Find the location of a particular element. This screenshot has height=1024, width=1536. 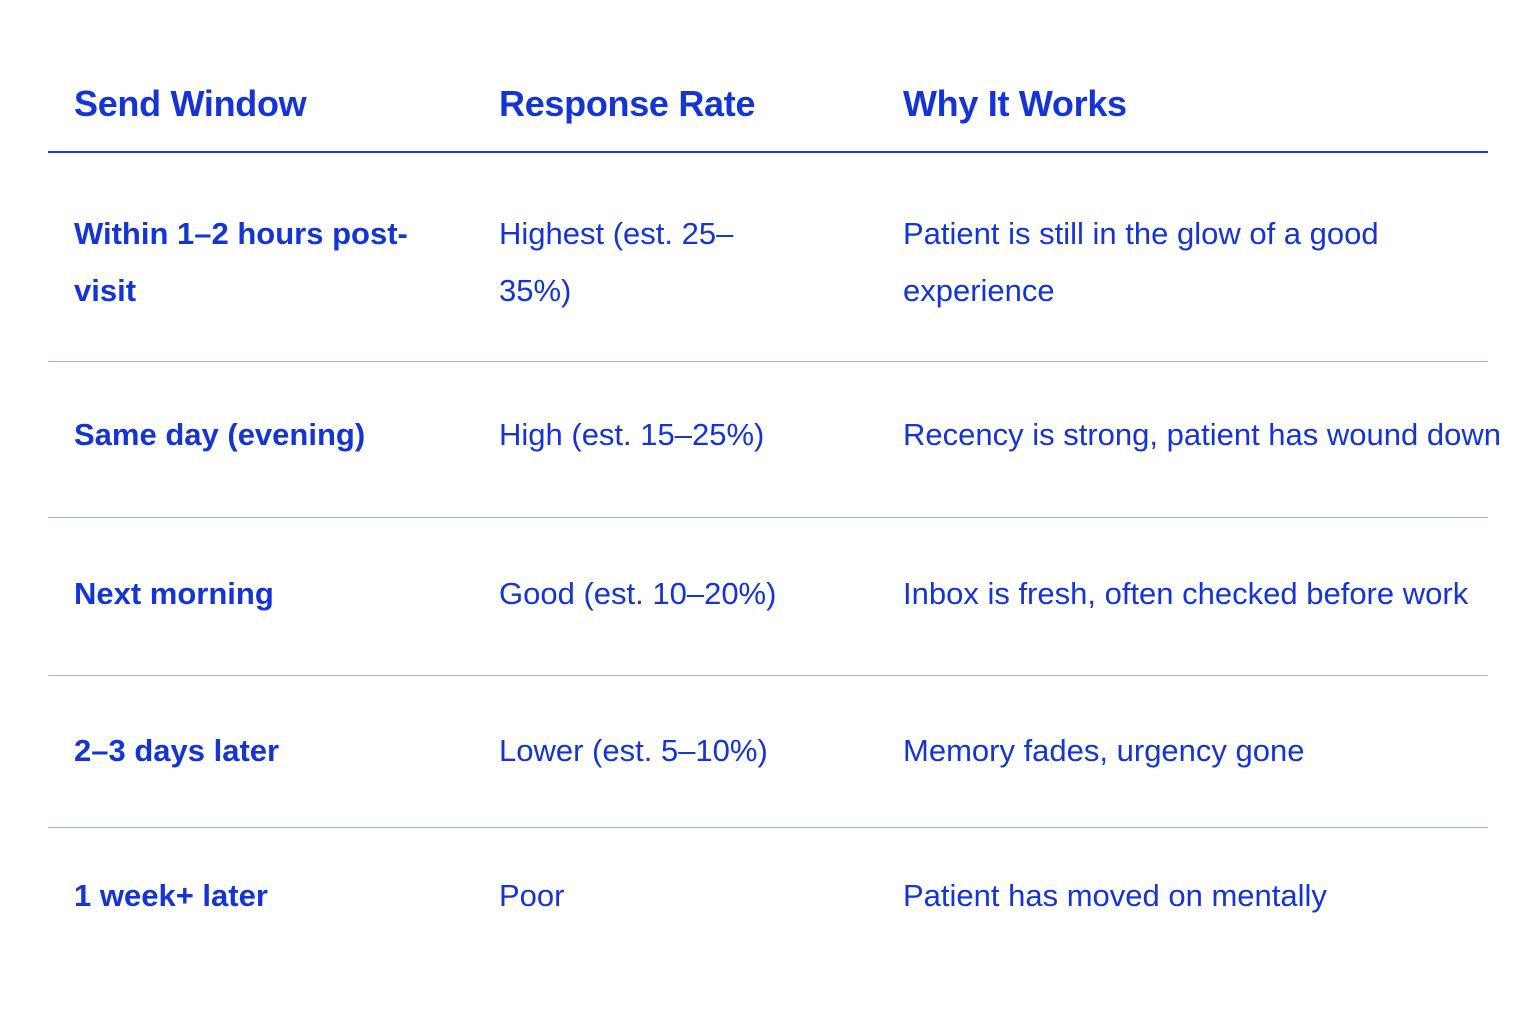

cell-response-rate: Highest (est. 25–35%) is located at coordinates (616, 262).